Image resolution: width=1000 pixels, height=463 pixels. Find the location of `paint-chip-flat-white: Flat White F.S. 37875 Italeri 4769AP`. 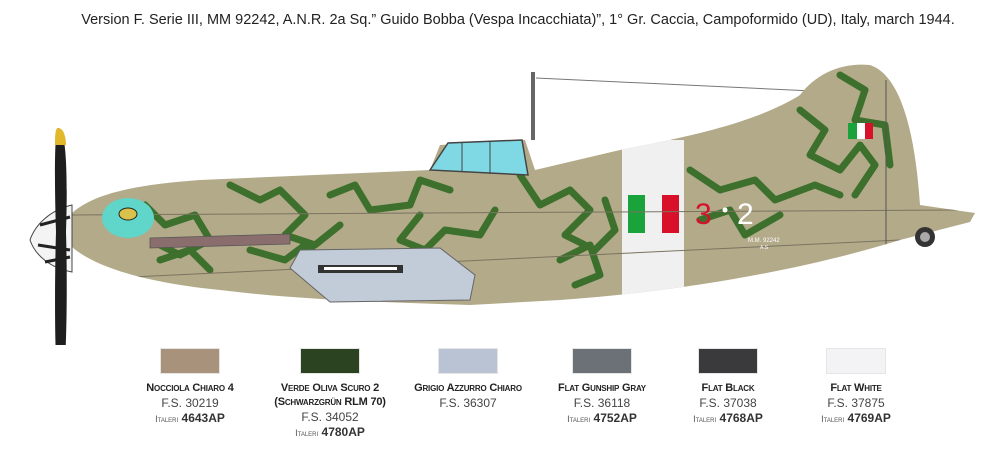

paint-chip-flat-white: Flat White F.S. 37875 Italeri 4769AP is located at coordinates (856, 388).